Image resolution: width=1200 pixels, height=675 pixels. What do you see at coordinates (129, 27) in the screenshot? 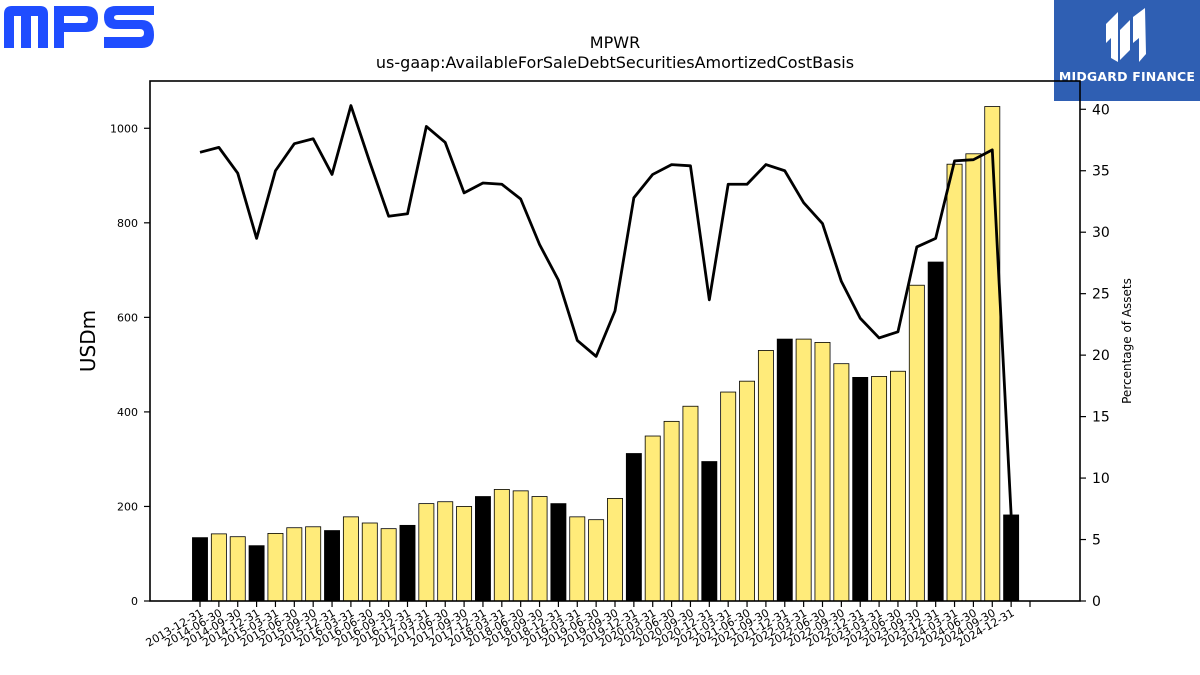
I see `mps-logo-s` at bounding box center [129, 27].